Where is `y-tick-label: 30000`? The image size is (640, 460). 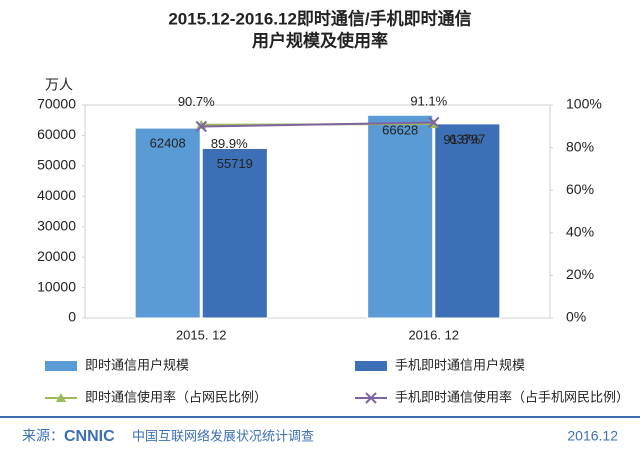
y-tick-label: 30000 is located at coordinates (56, 225).